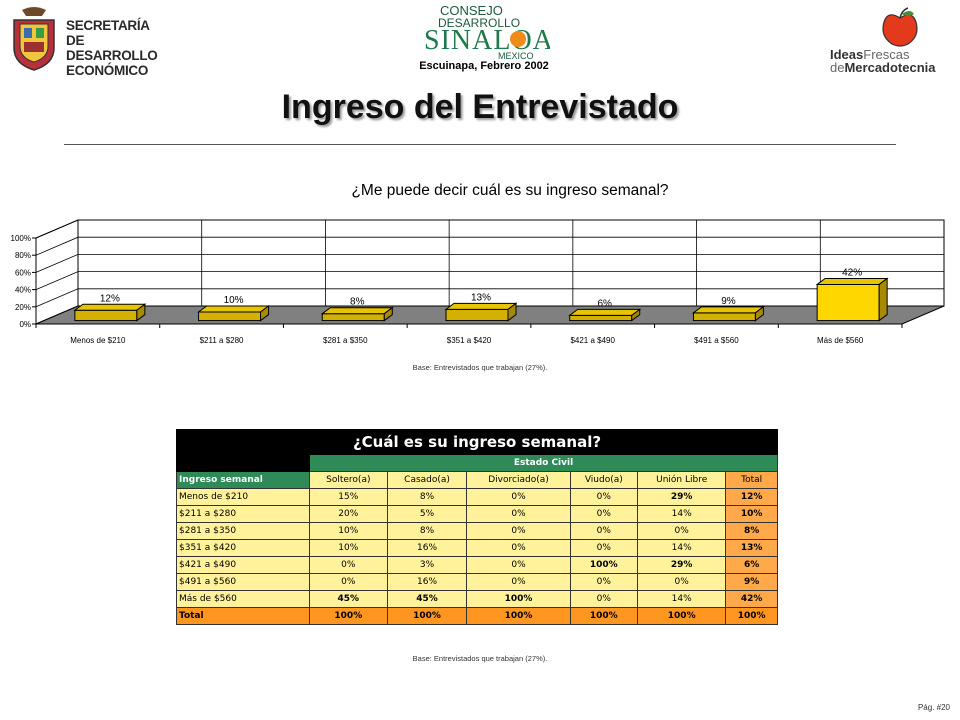  Describe the element at coordinates (604, 480) in the screenshot. I see `column-header: Viudo(a)` at that location.